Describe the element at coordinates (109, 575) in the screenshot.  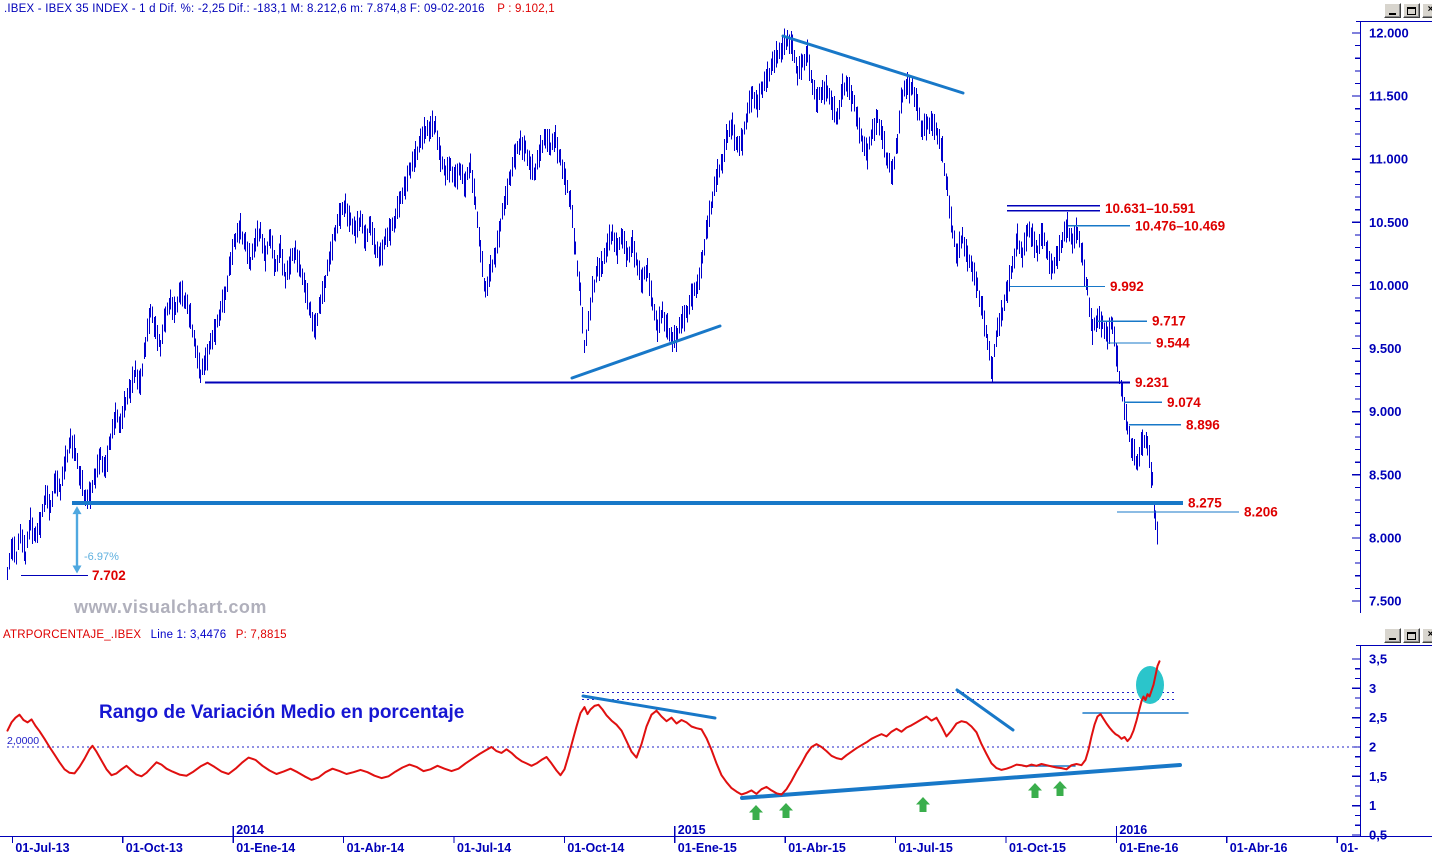
I see `price-level-label: 7.702` at that location.